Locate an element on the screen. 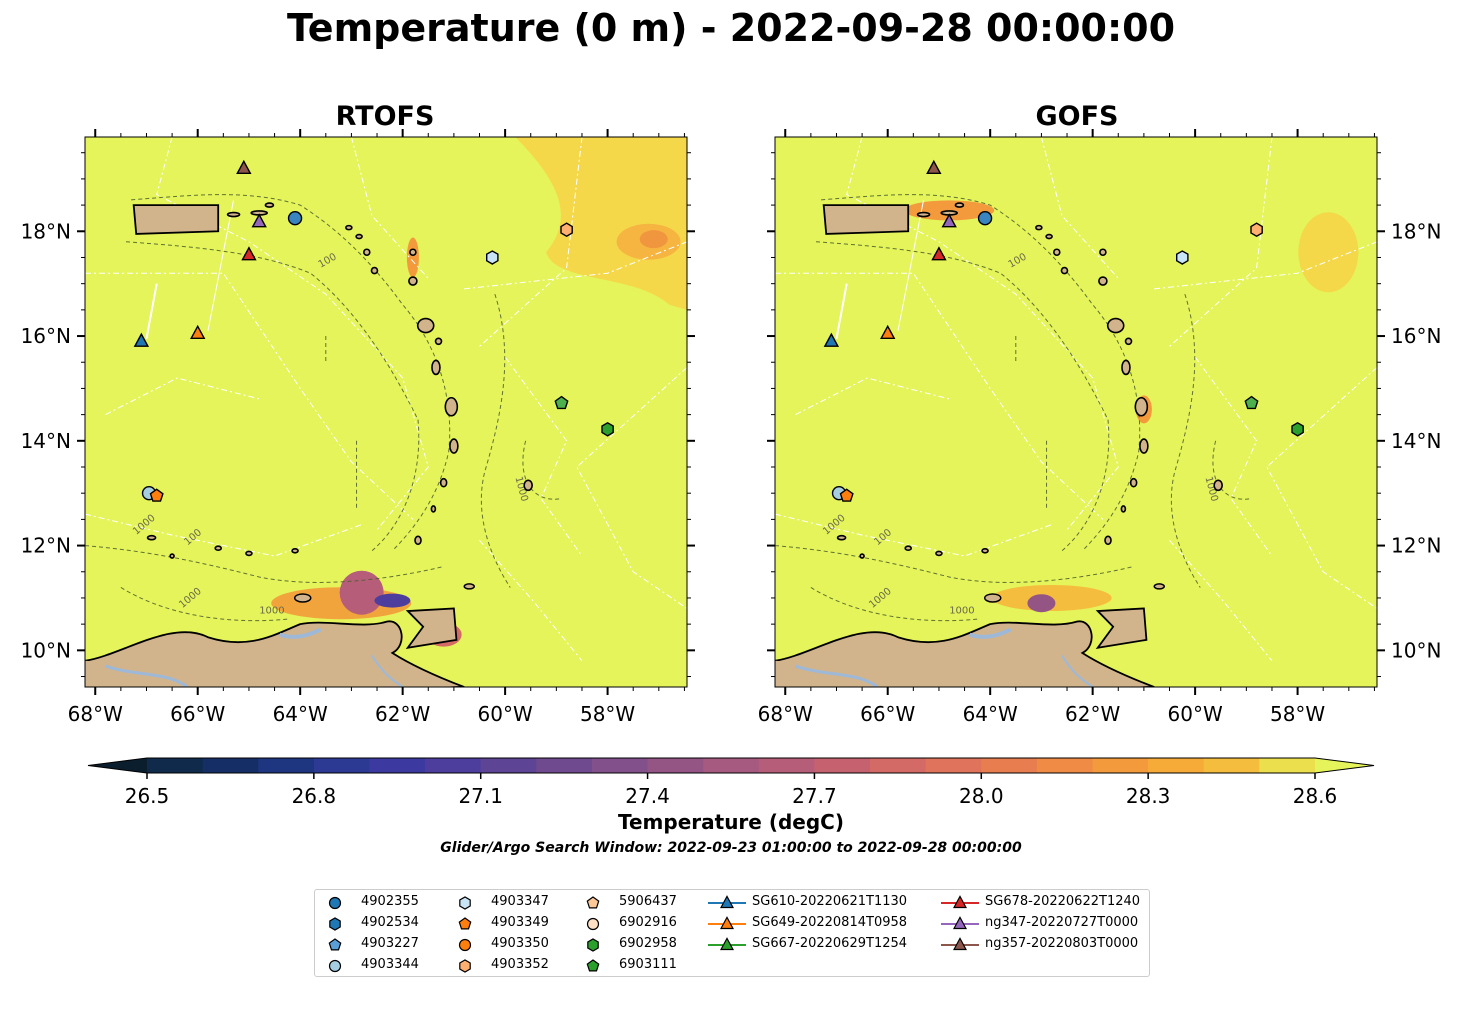 Image resolution: width=1462 pixels, height=1014 pixels. triangle-marker-icon is located at coordinates (960, 923).